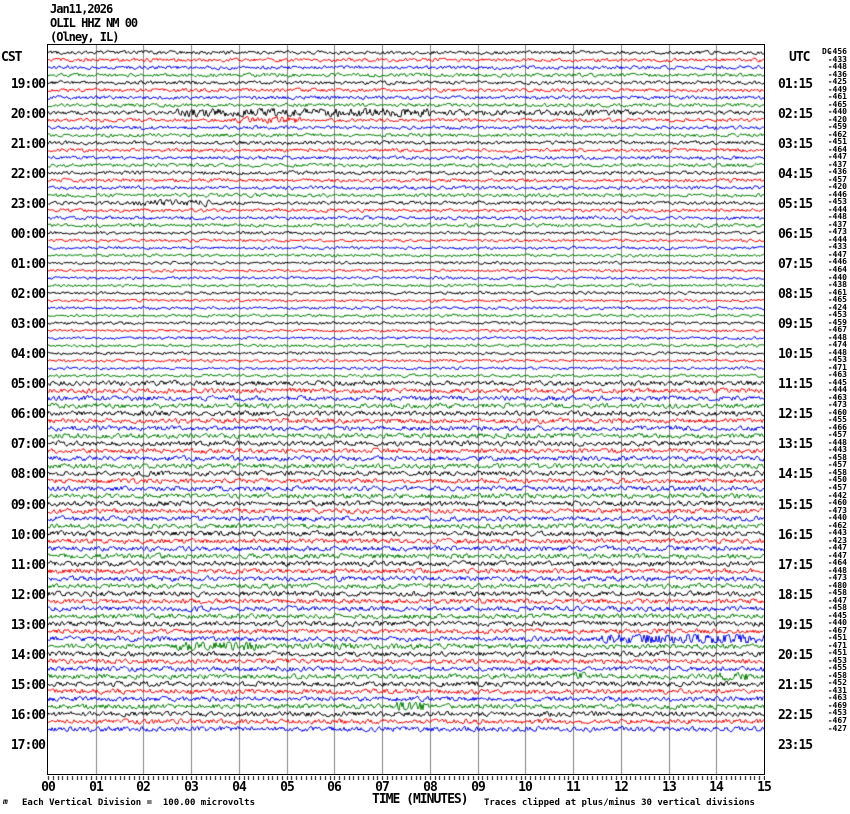 The width and height of the screenshot is (850, 814). I want to click on right-time-label: 01:15, so click(795, 84).